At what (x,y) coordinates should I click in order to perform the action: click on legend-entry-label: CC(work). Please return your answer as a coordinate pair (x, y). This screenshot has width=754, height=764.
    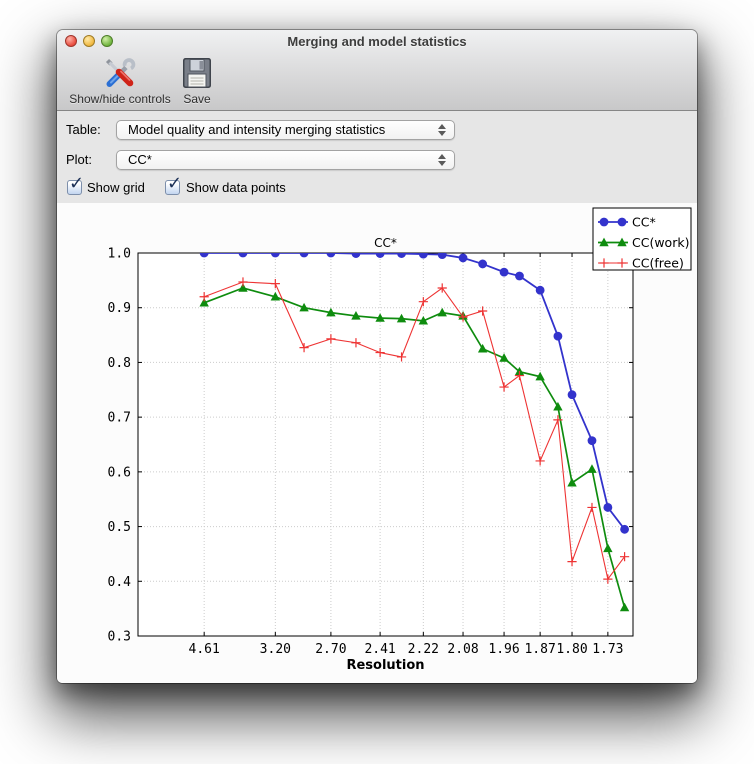
    Looking at the image, I should click on (660, 242).